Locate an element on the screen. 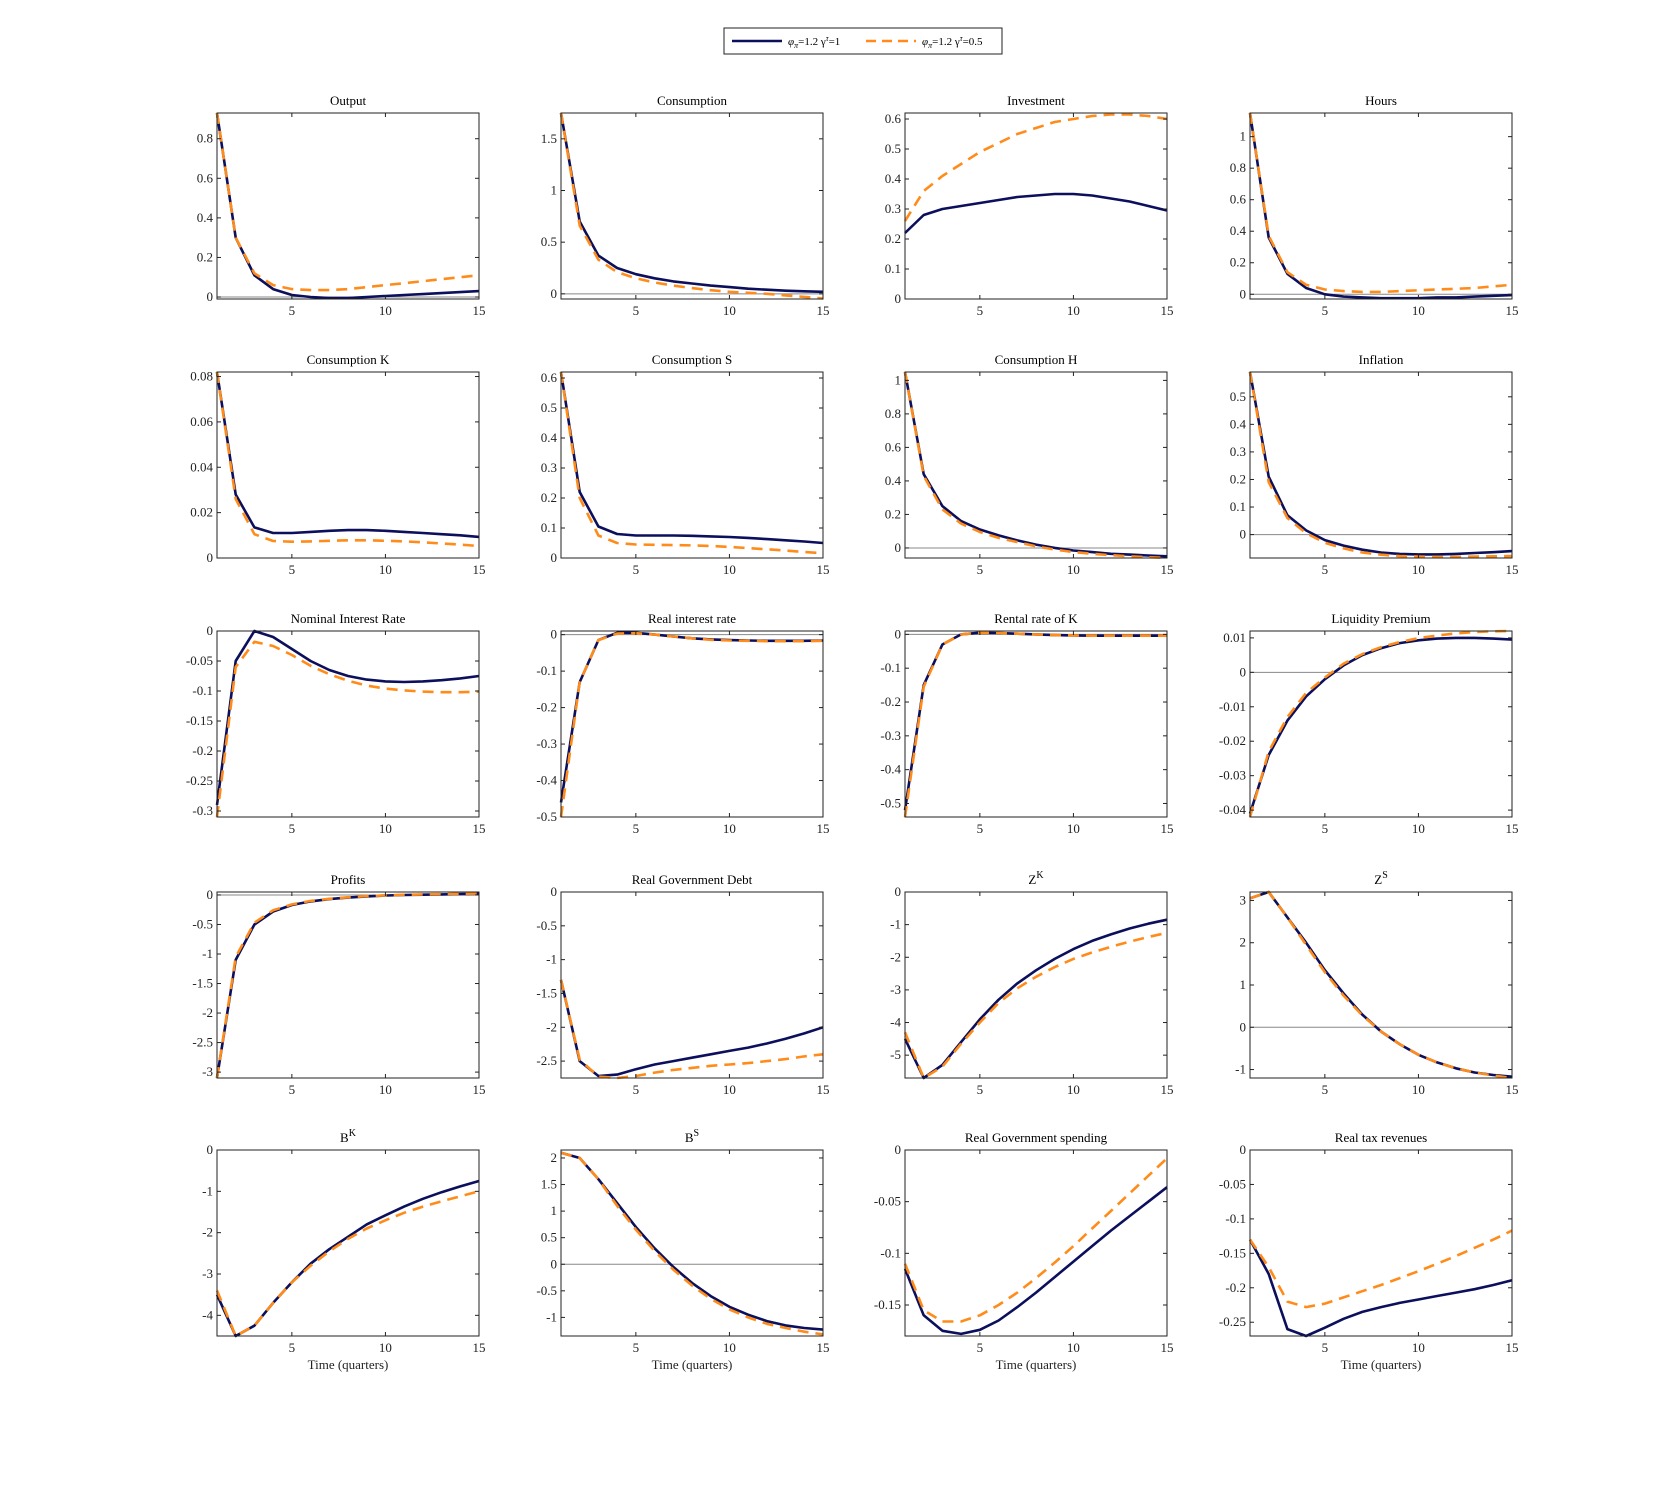  legend-label-part: =1 is located at coordinates (835, 42).